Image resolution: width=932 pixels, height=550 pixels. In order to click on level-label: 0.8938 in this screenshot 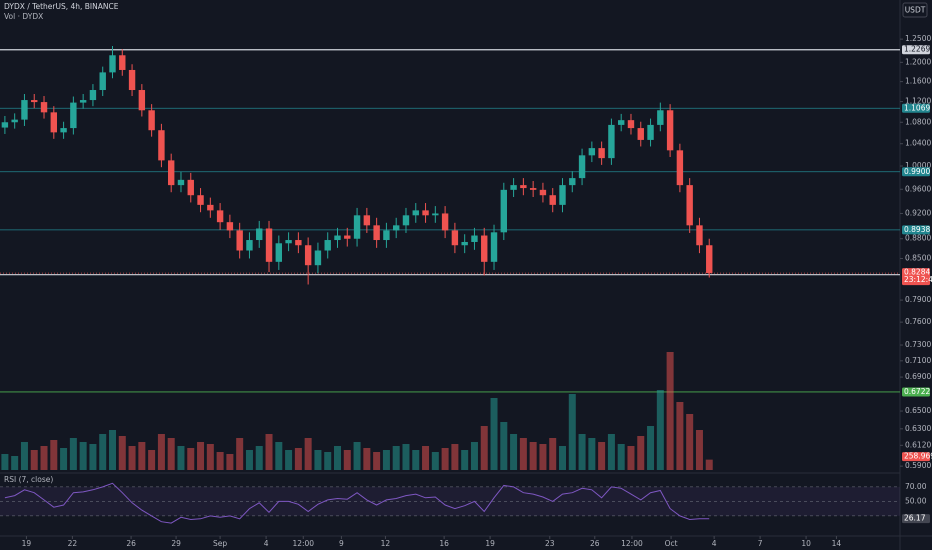, I will do `click(917, 229)`.